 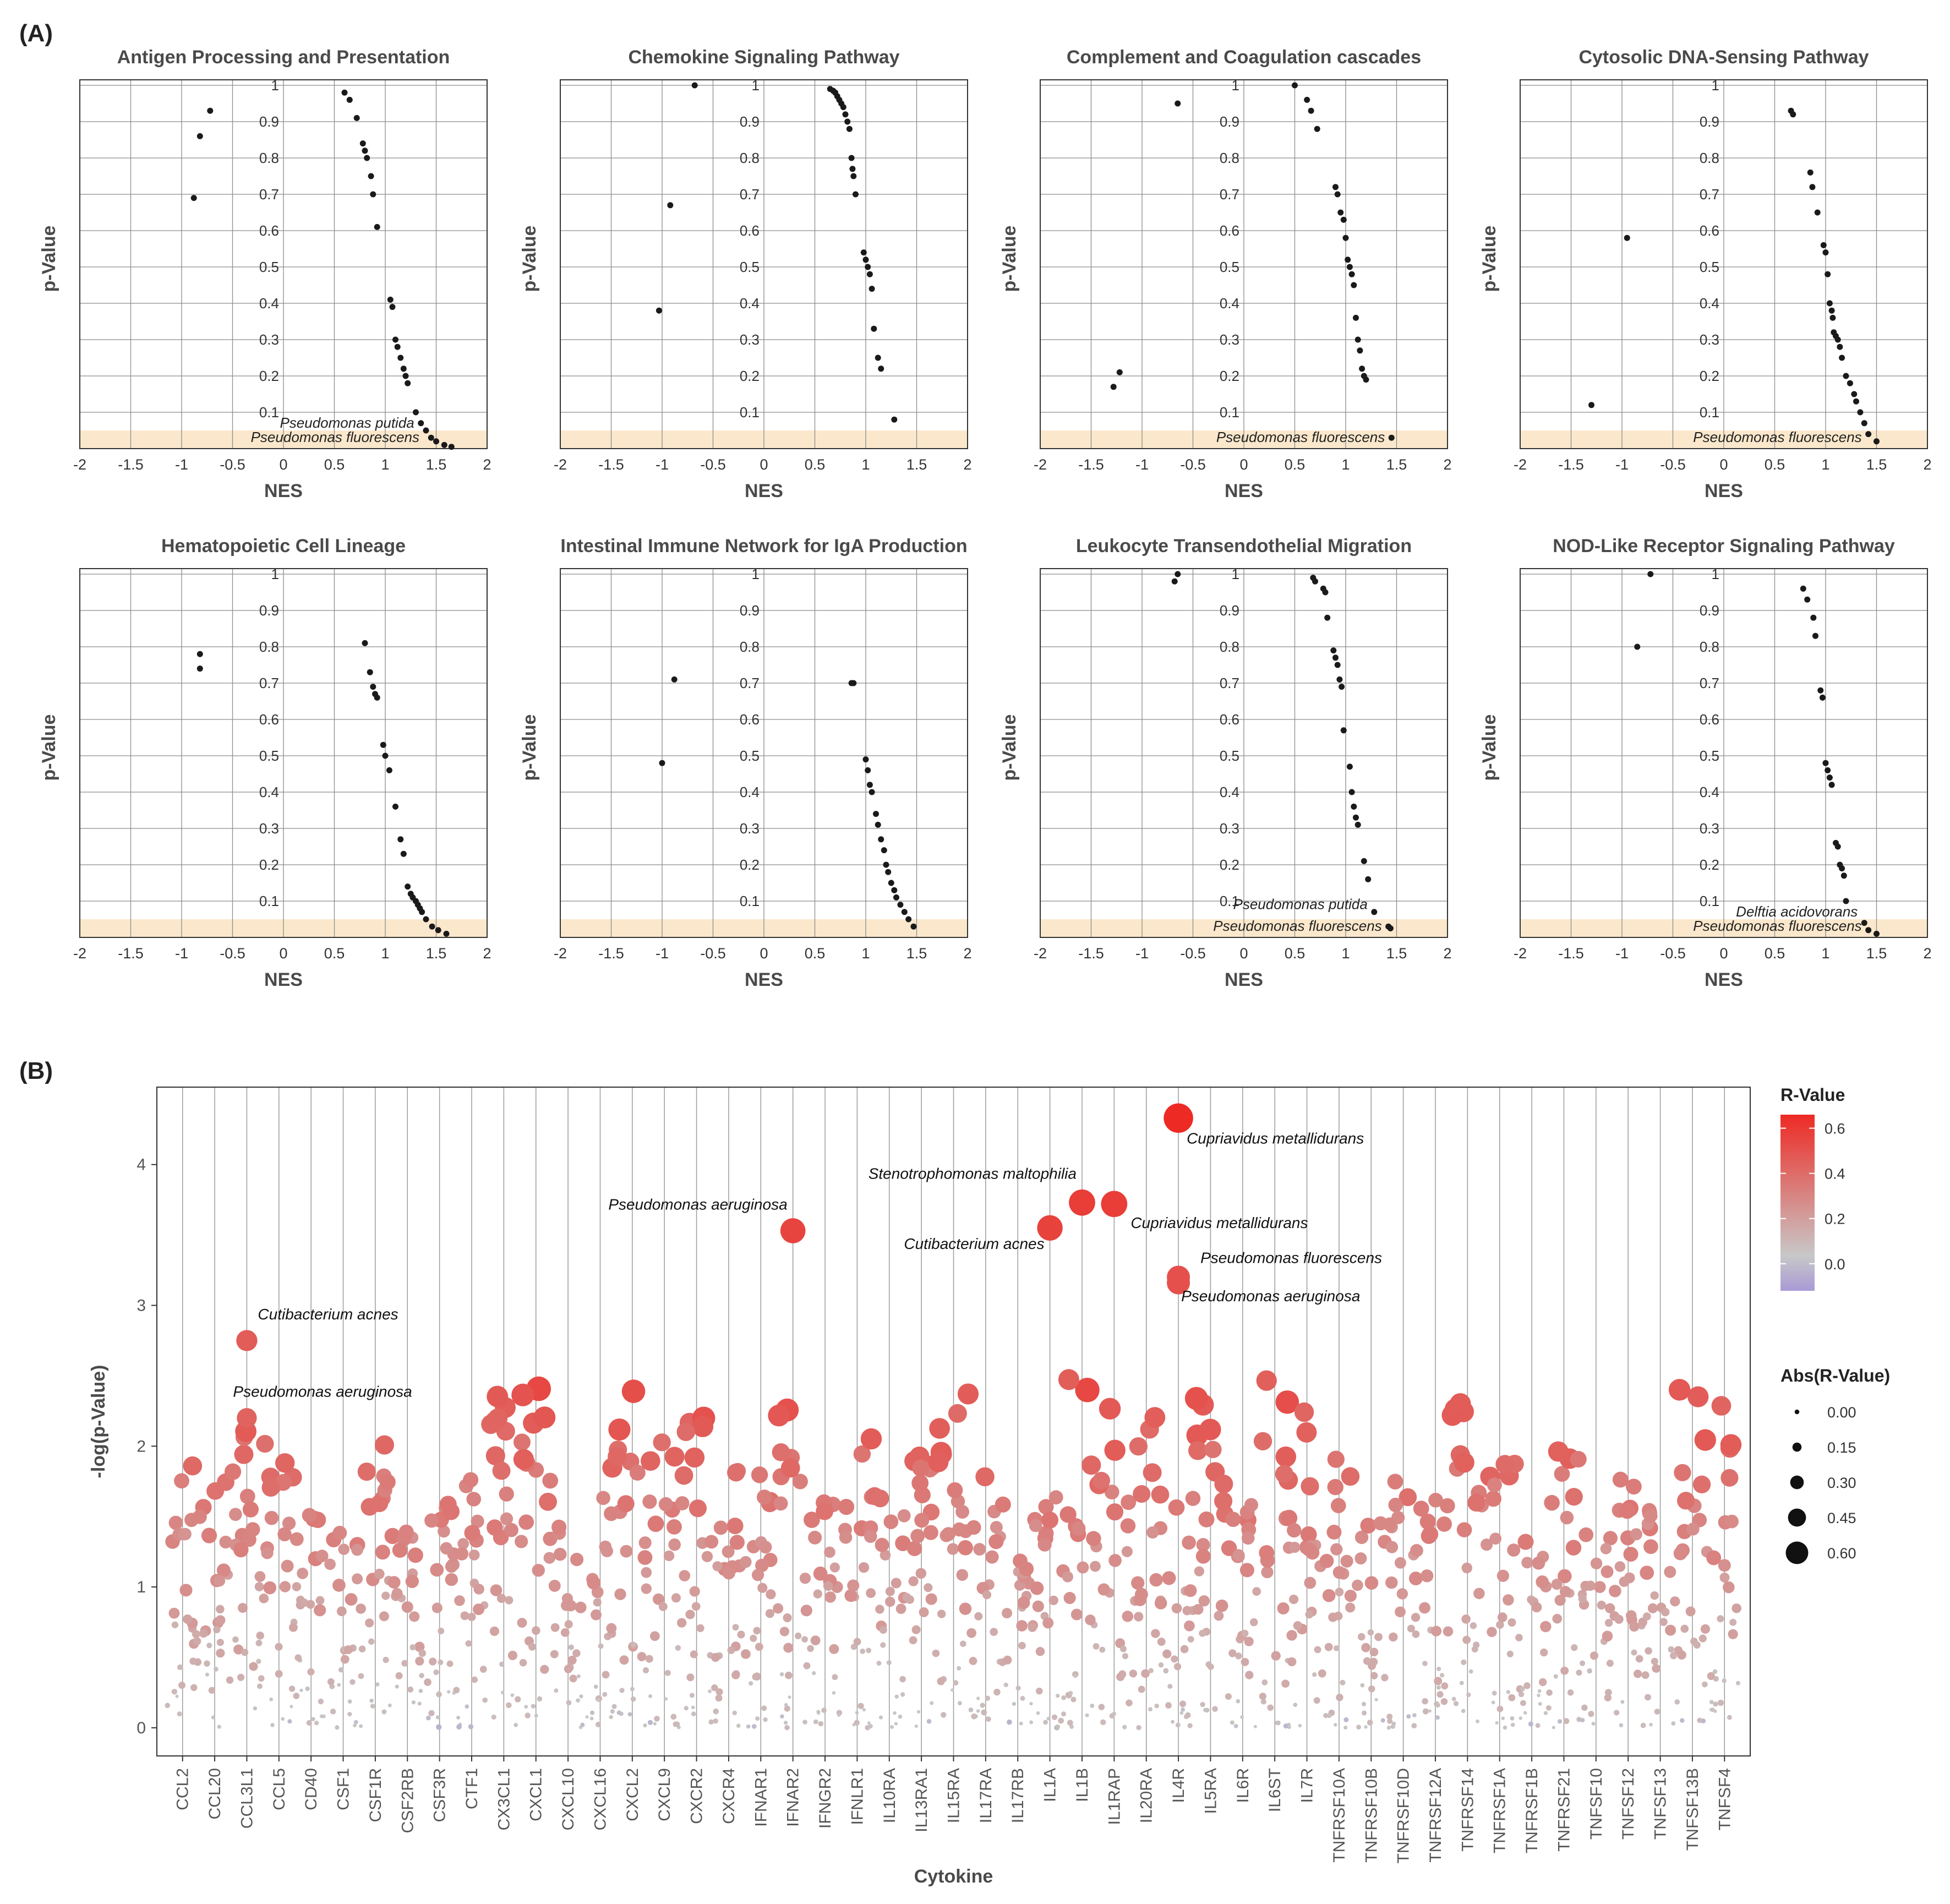 What do you see at coordinates (1520, 953) in the screenshot?
I see `x-tick-label: -2` at bounding box center [1520, 953].